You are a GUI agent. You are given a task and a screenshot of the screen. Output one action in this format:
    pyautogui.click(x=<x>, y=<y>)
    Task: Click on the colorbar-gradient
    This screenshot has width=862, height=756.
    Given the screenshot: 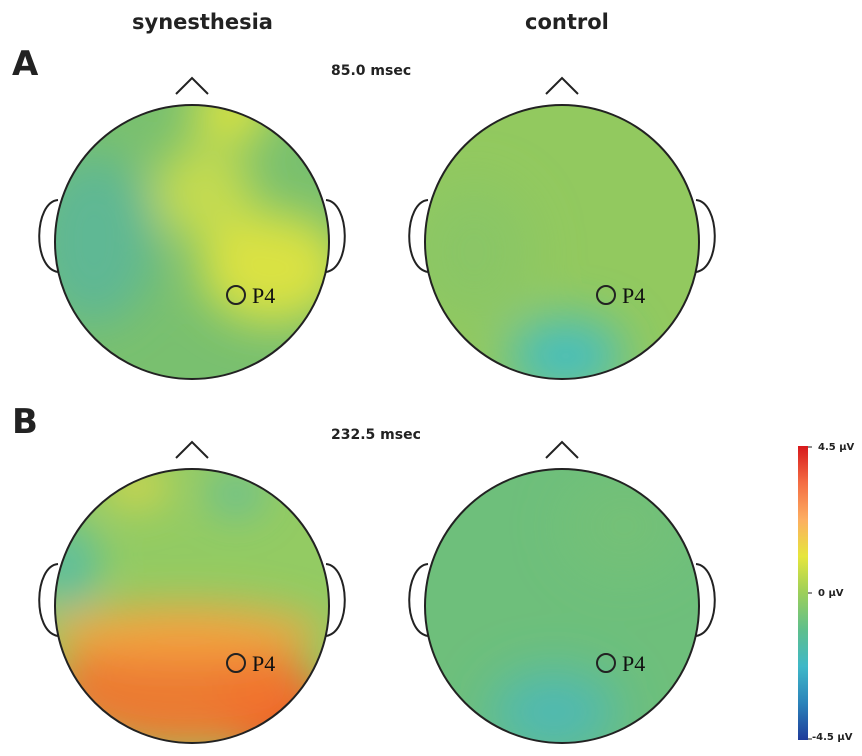 What is the action you would take?
    pyautogui.click(x=803, y=593)
    